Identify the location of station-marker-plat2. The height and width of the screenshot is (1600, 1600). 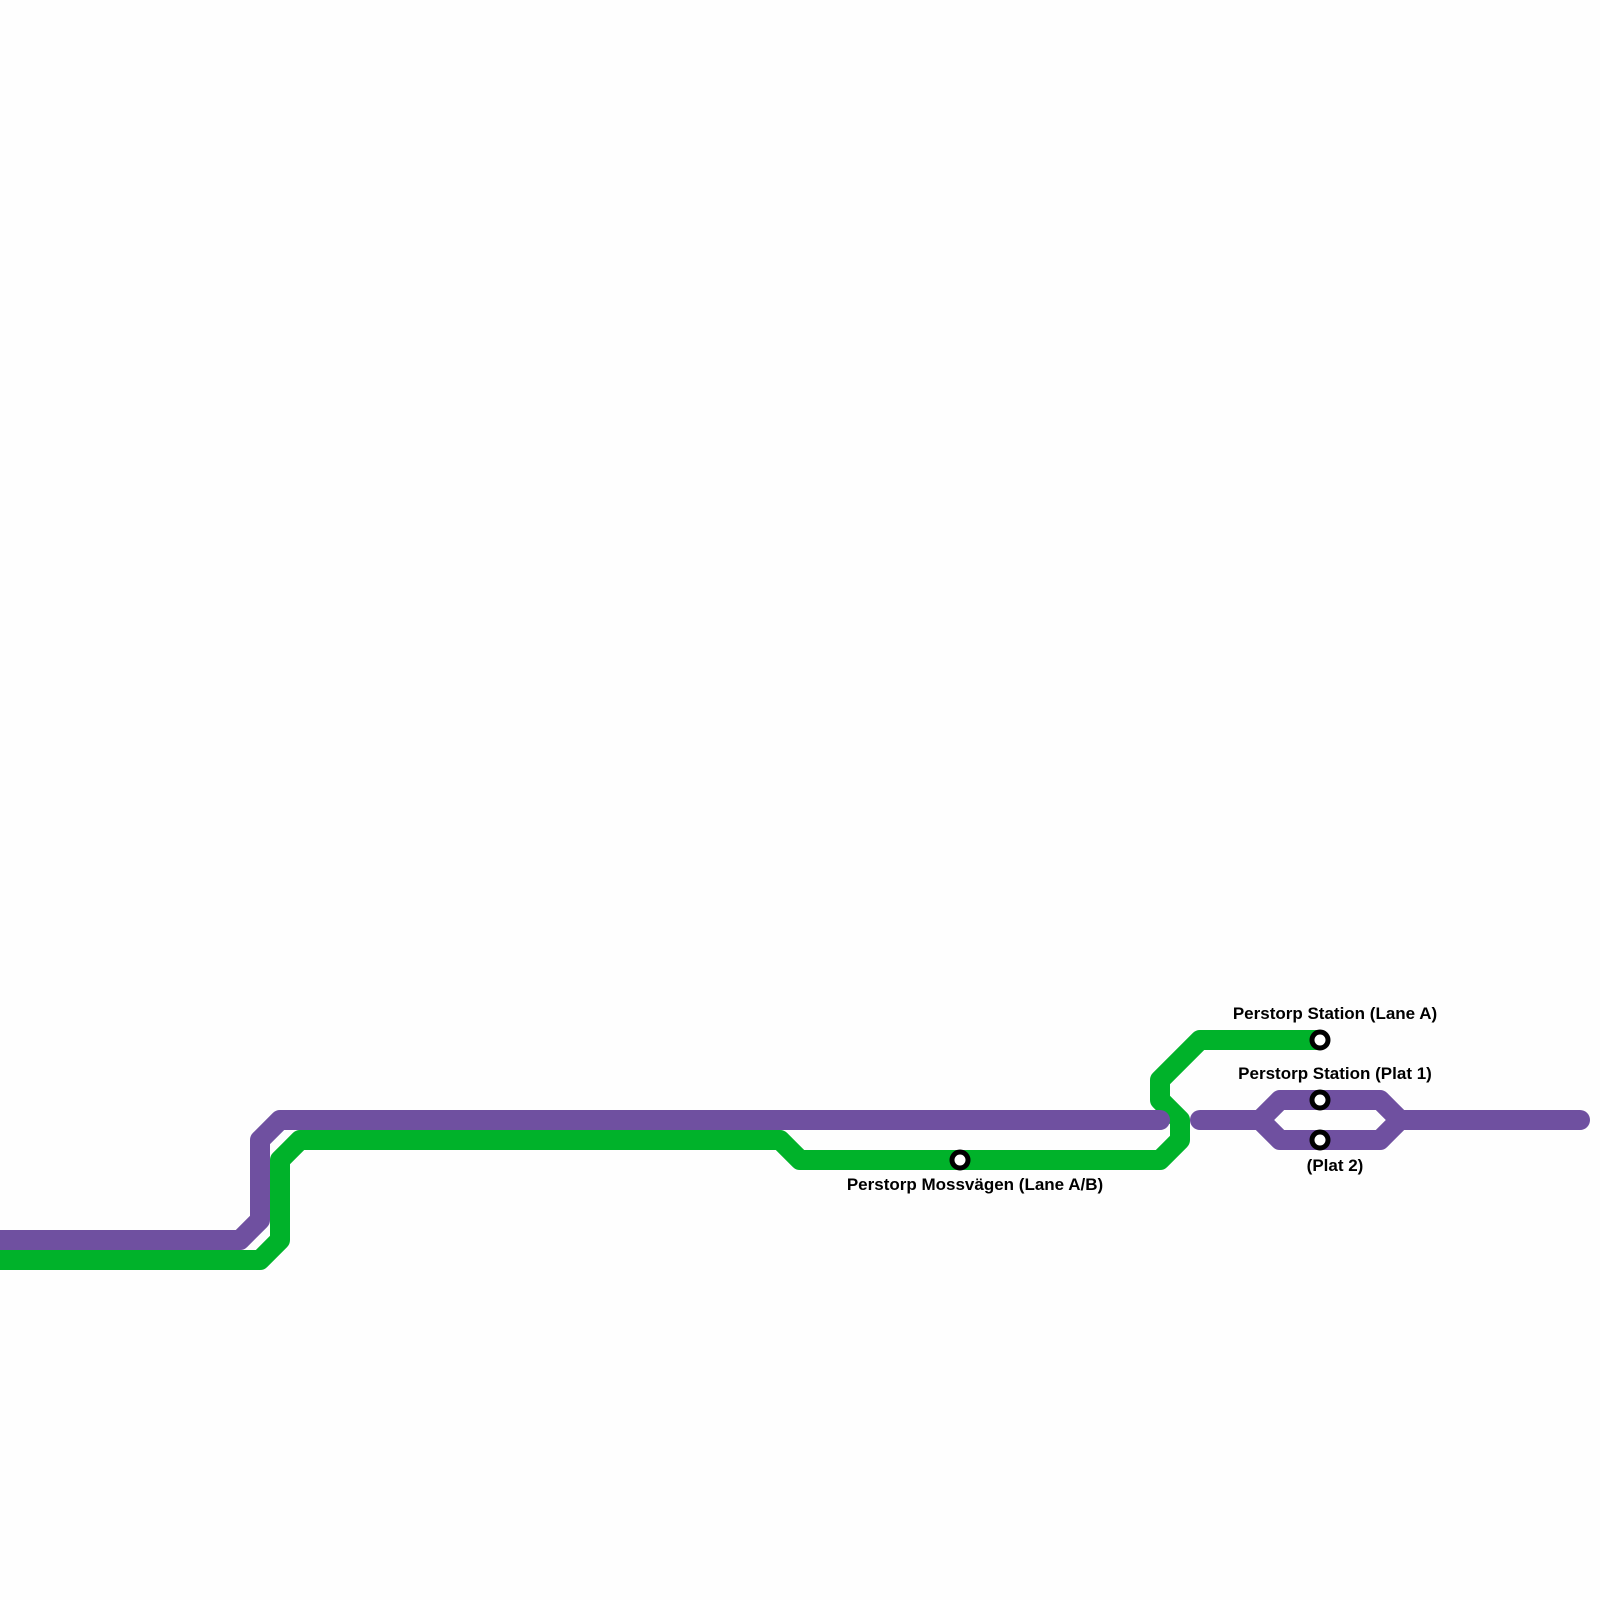
(1320, 1140).